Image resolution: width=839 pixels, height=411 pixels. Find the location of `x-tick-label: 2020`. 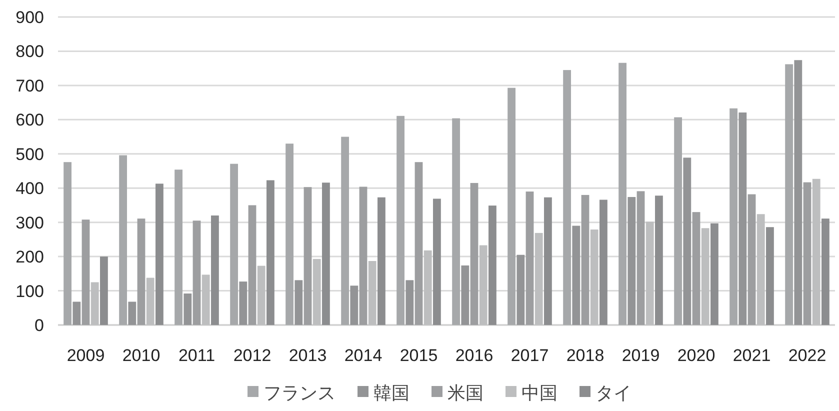

x-tick-label: 2020 is located at coordinates (696, 355).